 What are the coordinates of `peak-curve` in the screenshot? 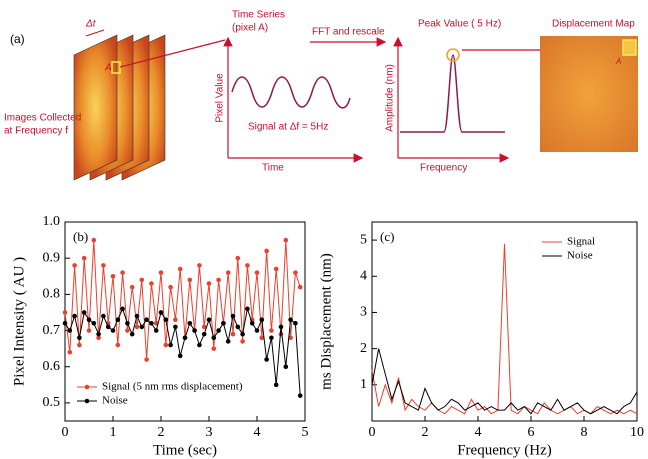 It's located at (452, 93).